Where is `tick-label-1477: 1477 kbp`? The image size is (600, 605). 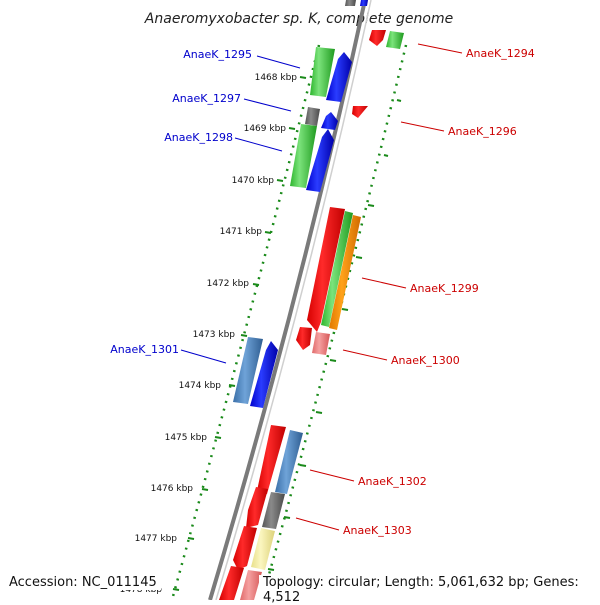
tick-label-1477: 1477 kbp is located at coordinates (156, 539).